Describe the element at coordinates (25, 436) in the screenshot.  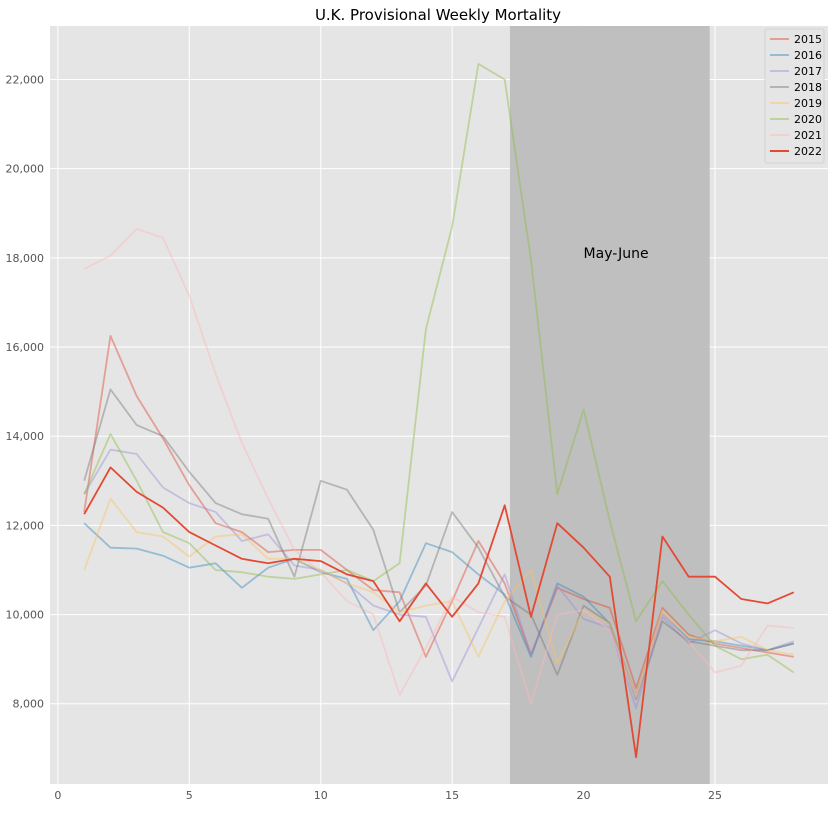
I see `y-tick-label: 14,000` at that location.